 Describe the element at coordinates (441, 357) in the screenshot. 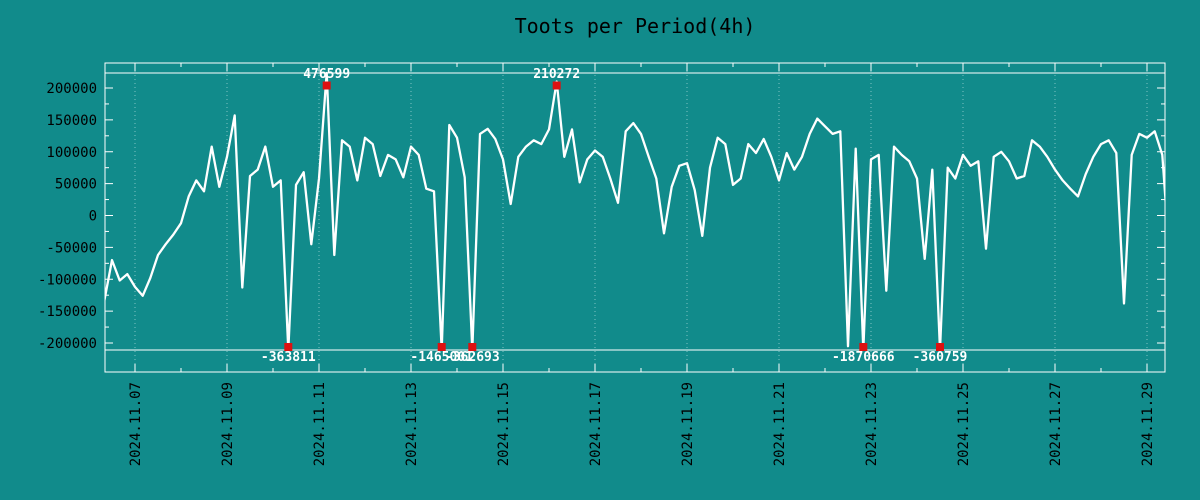

I see `extreme-value-label: -1465001` at that location.